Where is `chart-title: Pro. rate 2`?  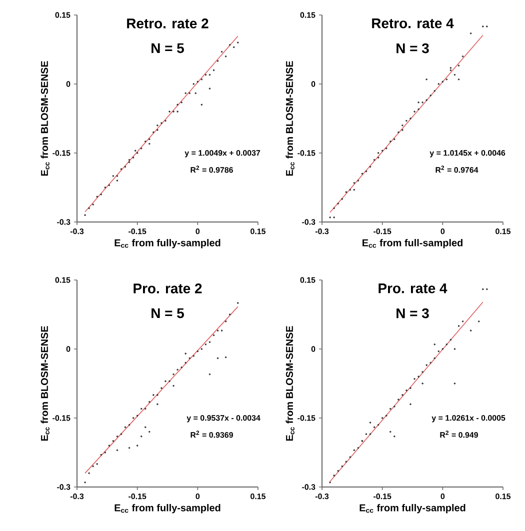 chart-title: Pro. rate 2 is located at coordinates (168, 289).